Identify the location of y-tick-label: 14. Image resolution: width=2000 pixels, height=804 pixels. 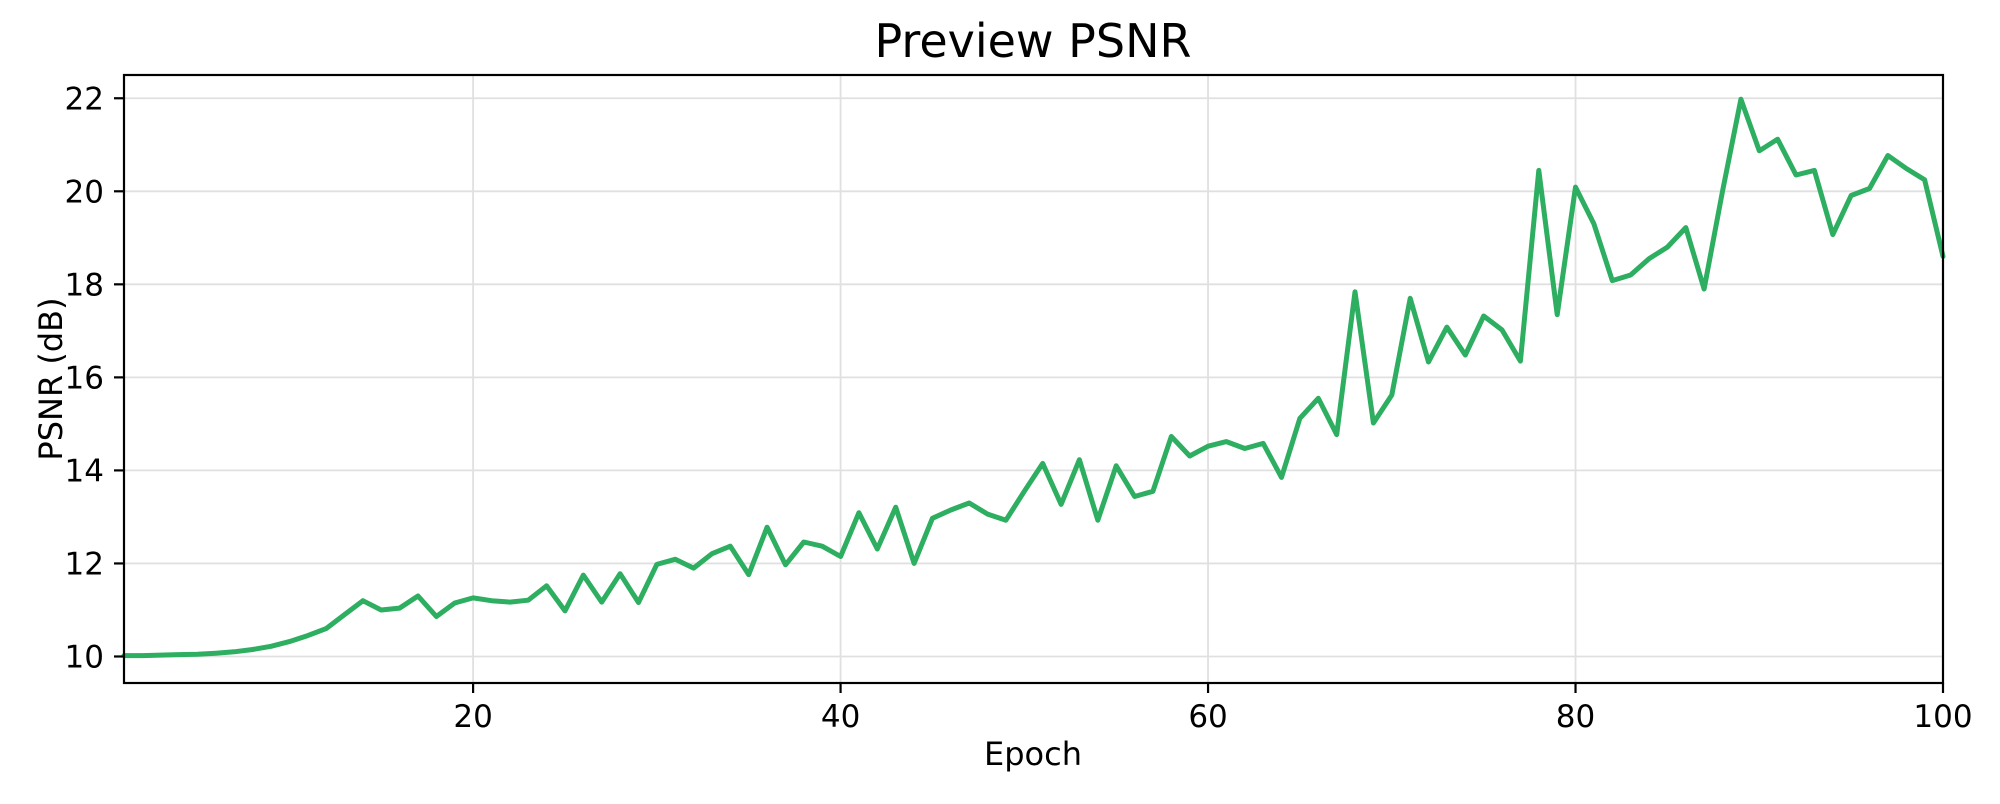
(84, 471).